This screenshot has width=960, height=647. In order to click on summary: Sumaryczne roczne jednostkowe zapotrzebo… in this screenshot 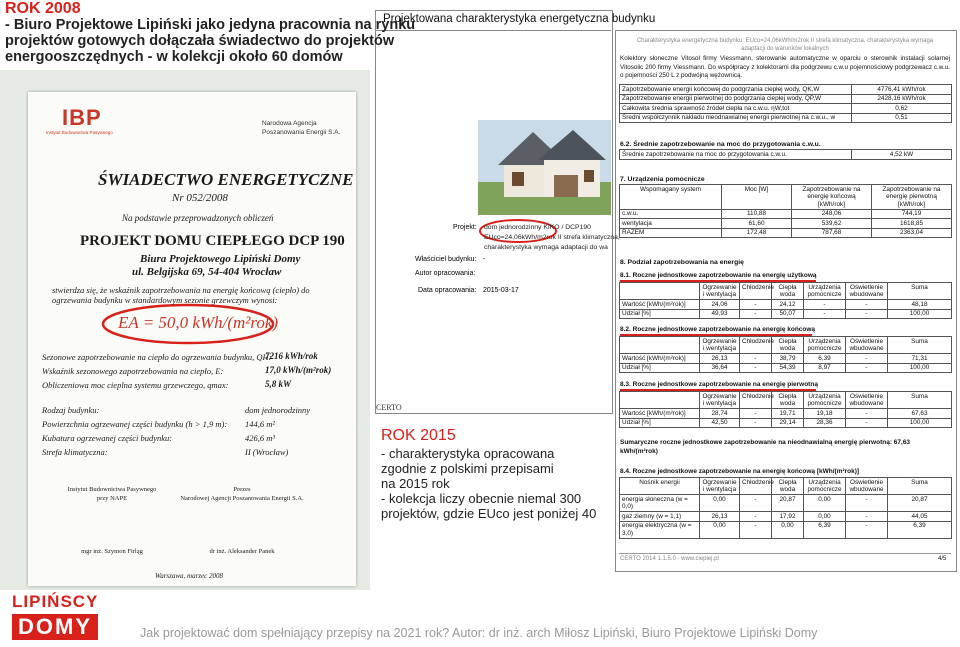, I will do `click(765, 447)`.